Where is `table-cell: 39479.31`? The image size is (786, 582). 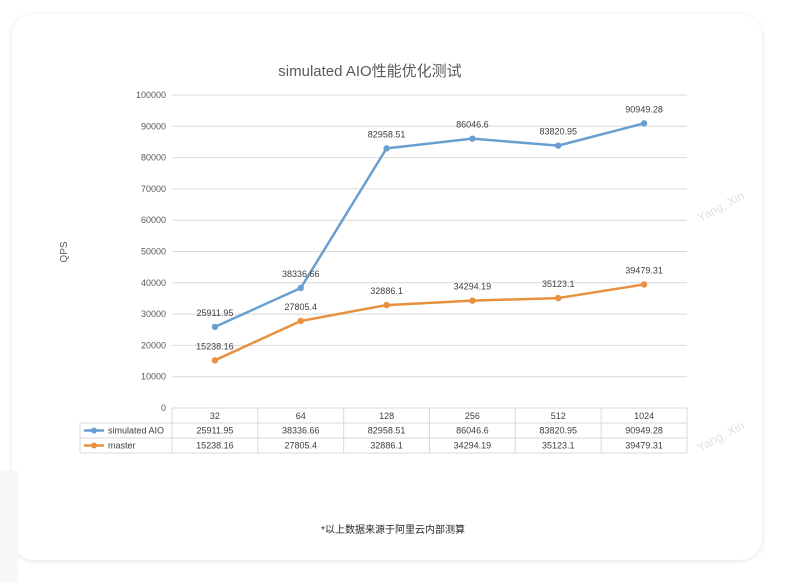
table-cell: 39479.31 is located at coordinates (644, 446).